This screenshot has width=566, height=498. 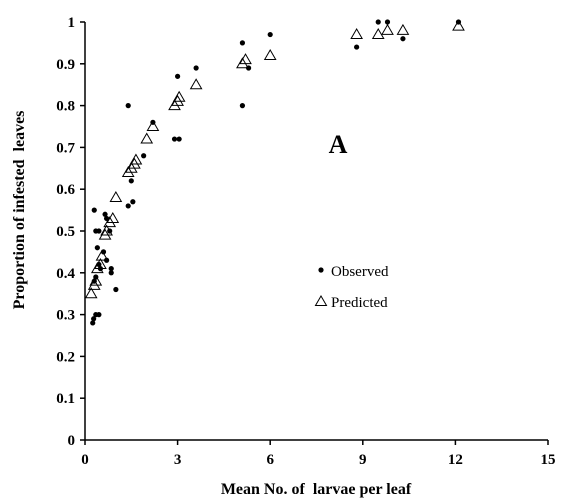 What do you see at coordinates (363, 460) in the screenshot?
I see `x-tick-label: 9` at bounding box center [363, 460].